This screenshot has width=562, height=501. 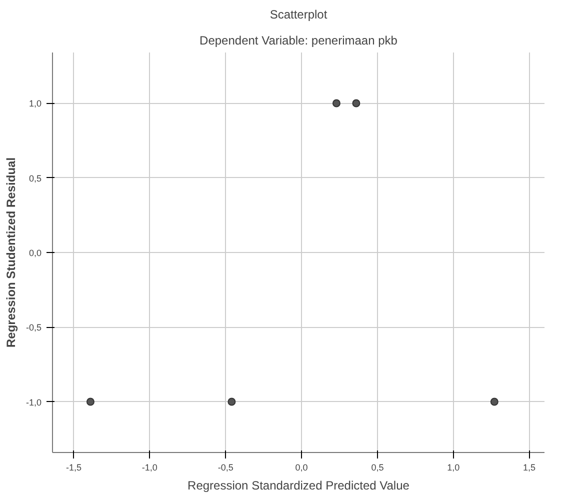 What do you see at coordinates (226, 467) in the screenshot?
I see `x-tick-label: -0,5` at bounding box center [226, 467].